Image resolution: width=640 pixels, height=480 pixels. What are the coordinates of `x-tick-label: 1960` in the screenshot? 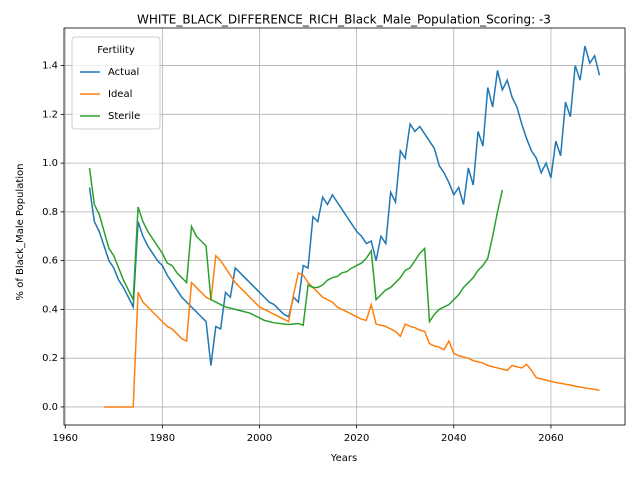 It's located at (64, 438).